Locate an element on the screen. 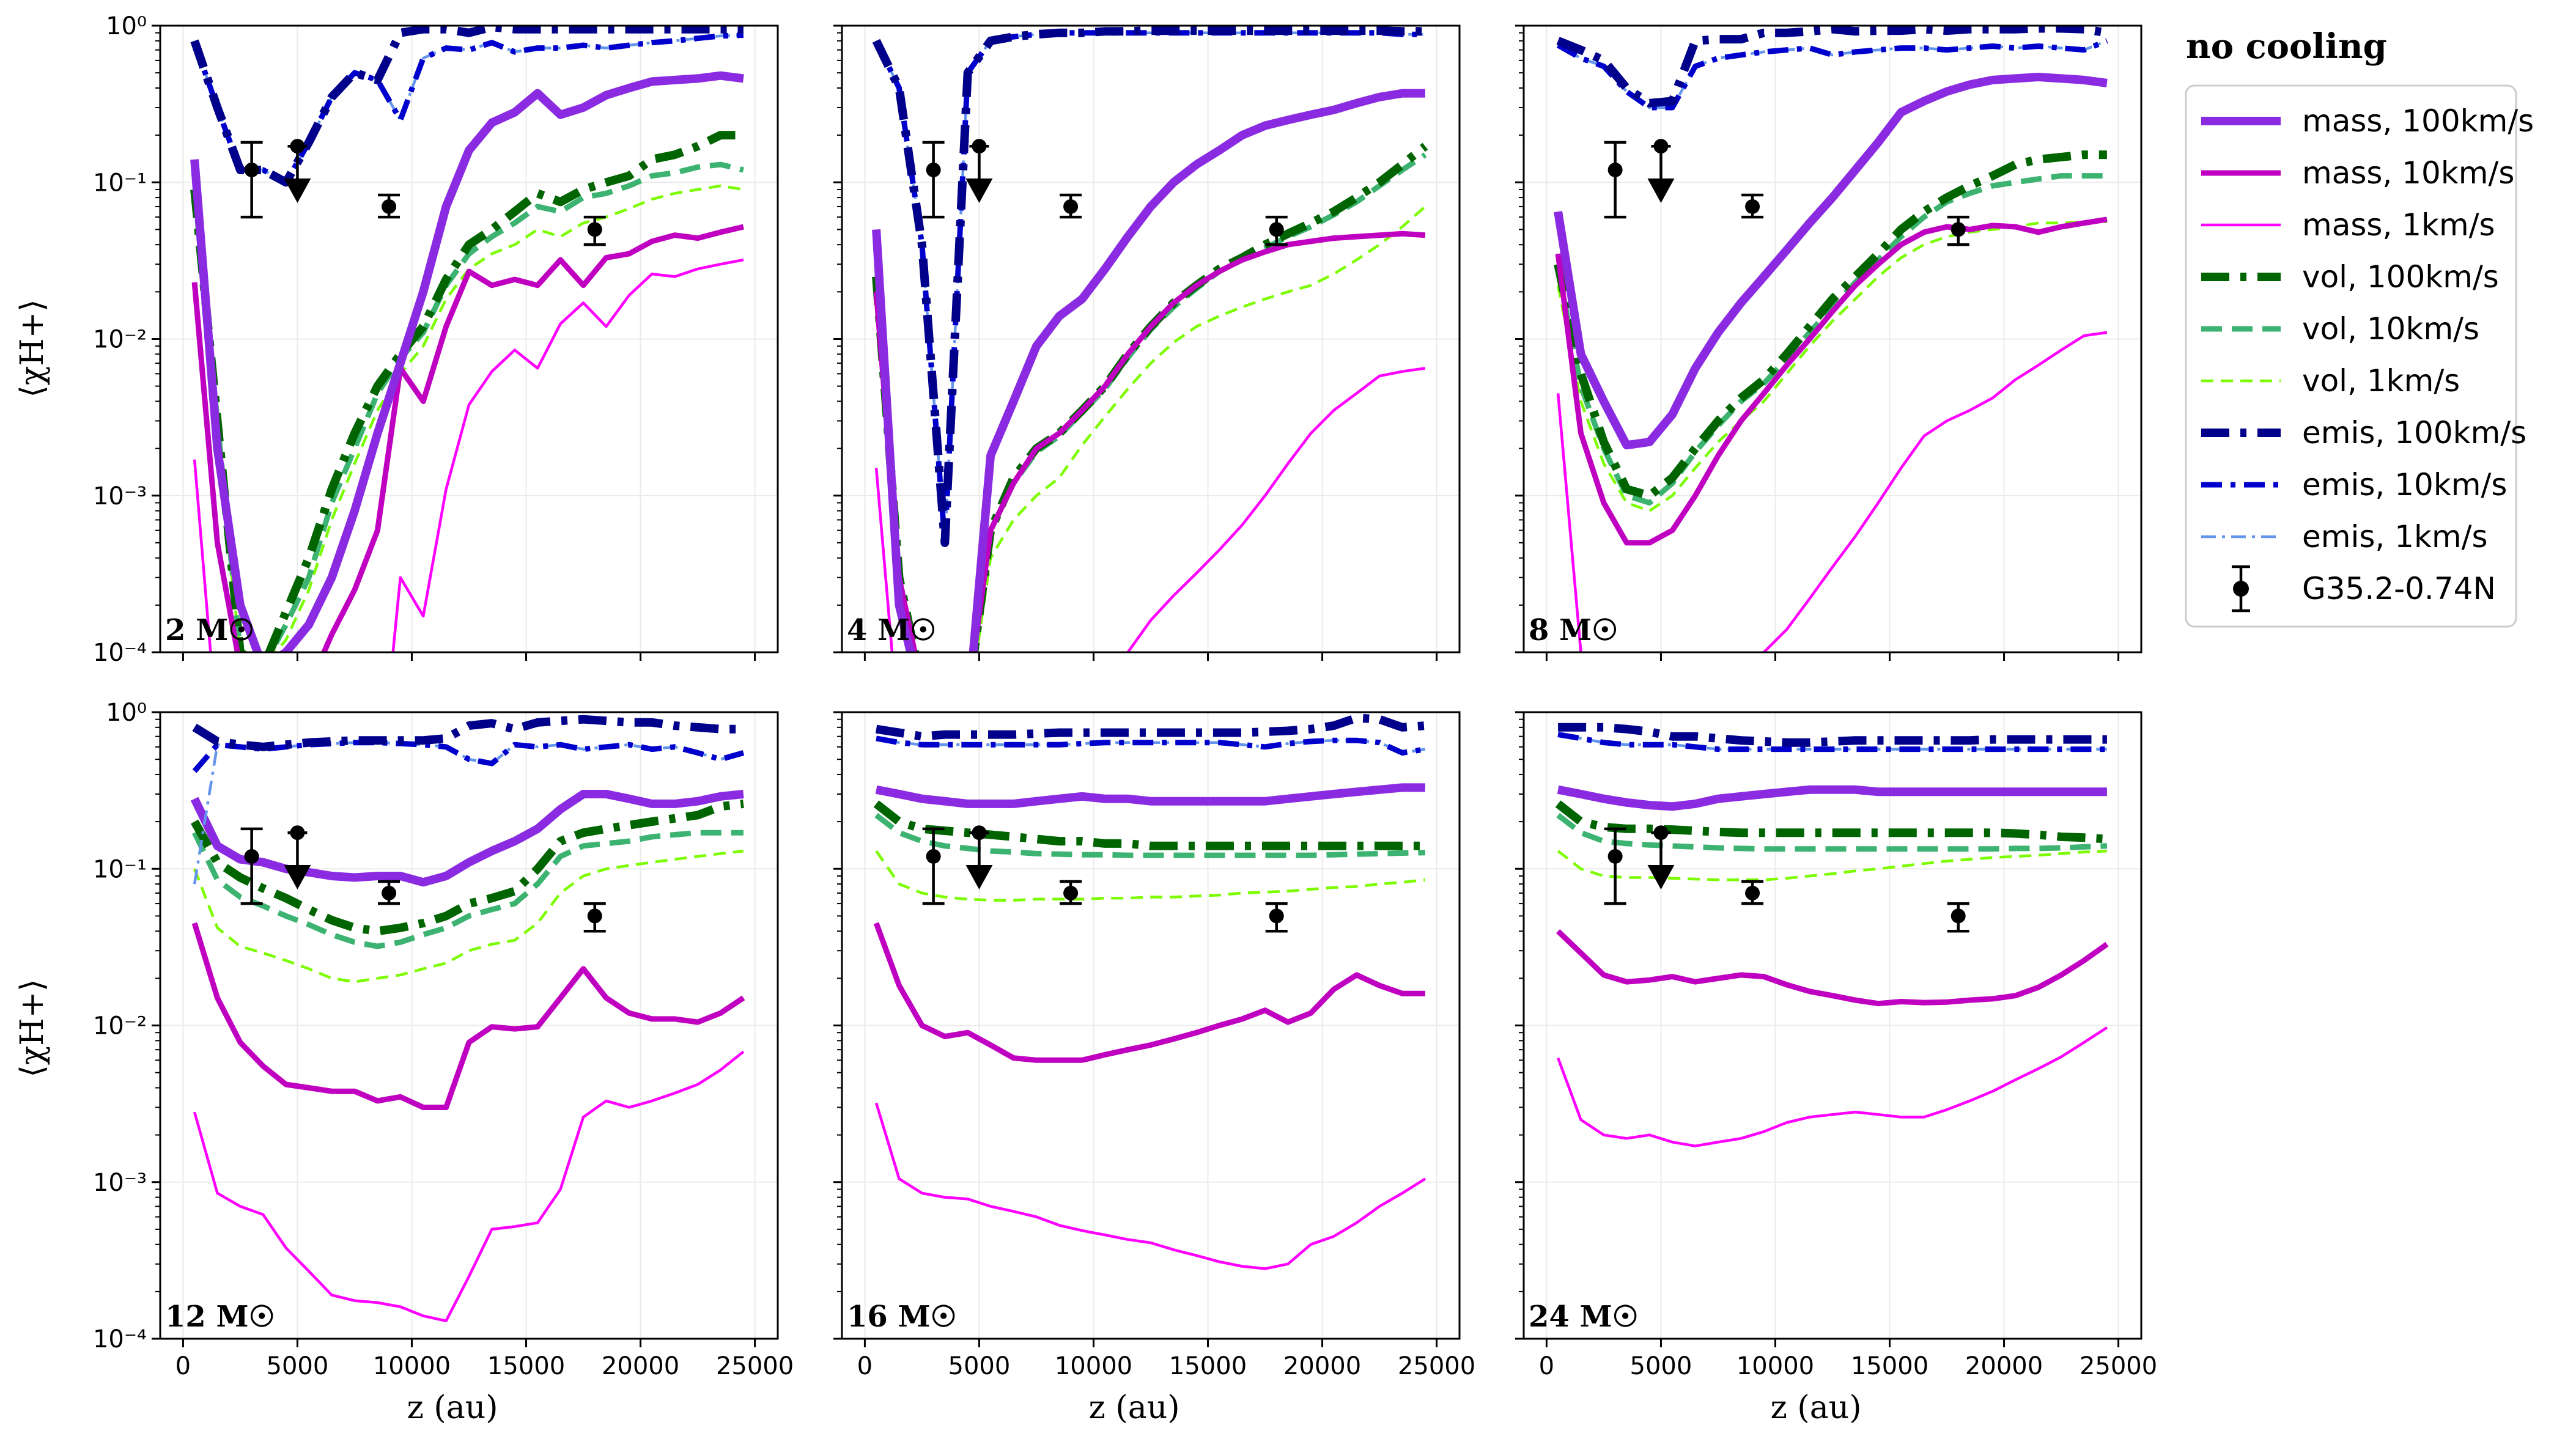  ticks is located at coordinates (1818, 342).